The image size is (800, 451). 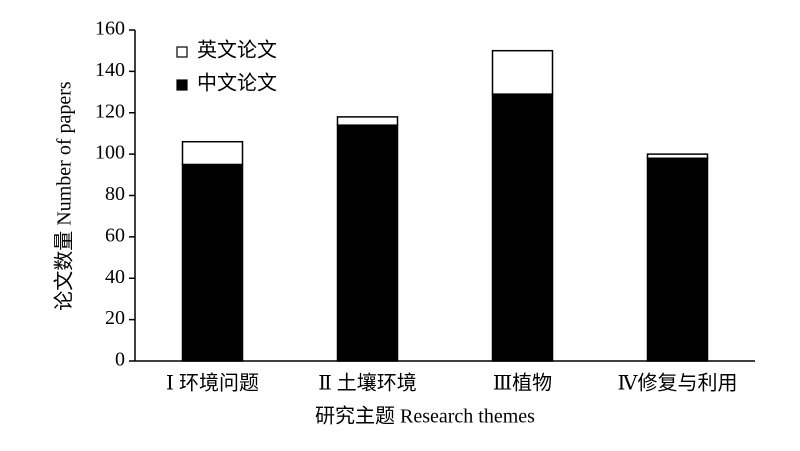 I want to click on y-tick-label: 160, so click(x=110, y=29).